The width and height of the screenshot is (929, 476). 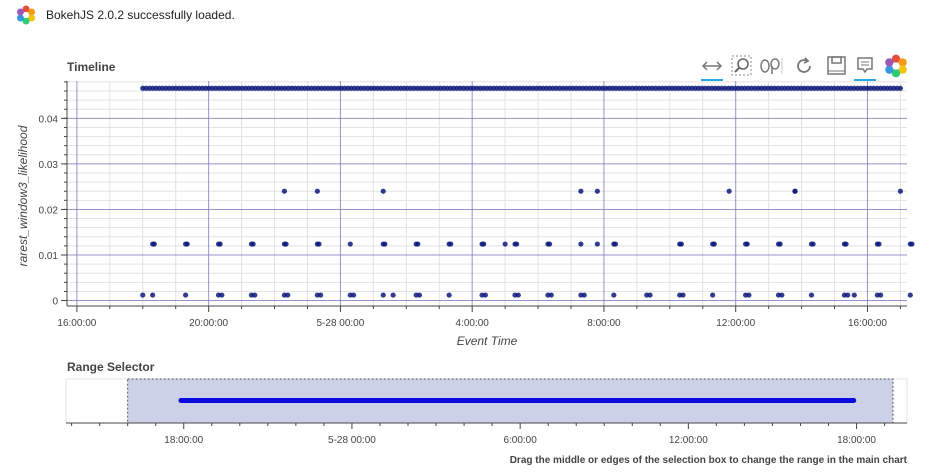 I want to click on range-selector-frame, so click(x=486, y=401).